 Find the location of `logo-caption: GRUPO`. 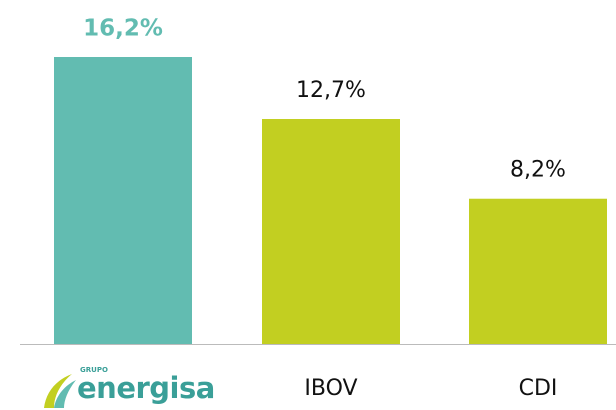

logo-caption: GRUPO is located at coordinates (94, 370).